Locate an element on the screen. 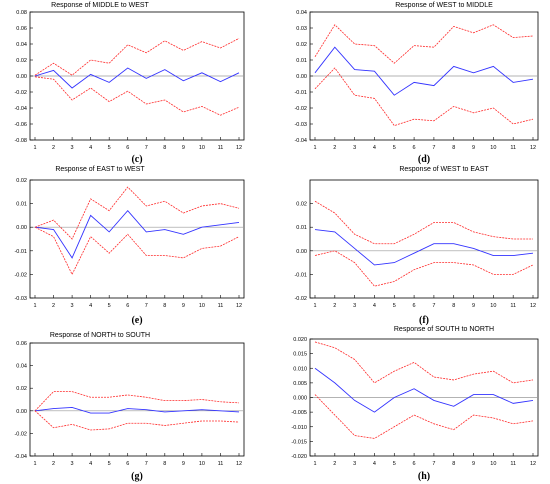 The width and height of the screenshot is (550, 484). y-tick-label: 0.005 is located at coordinates (300, 384).